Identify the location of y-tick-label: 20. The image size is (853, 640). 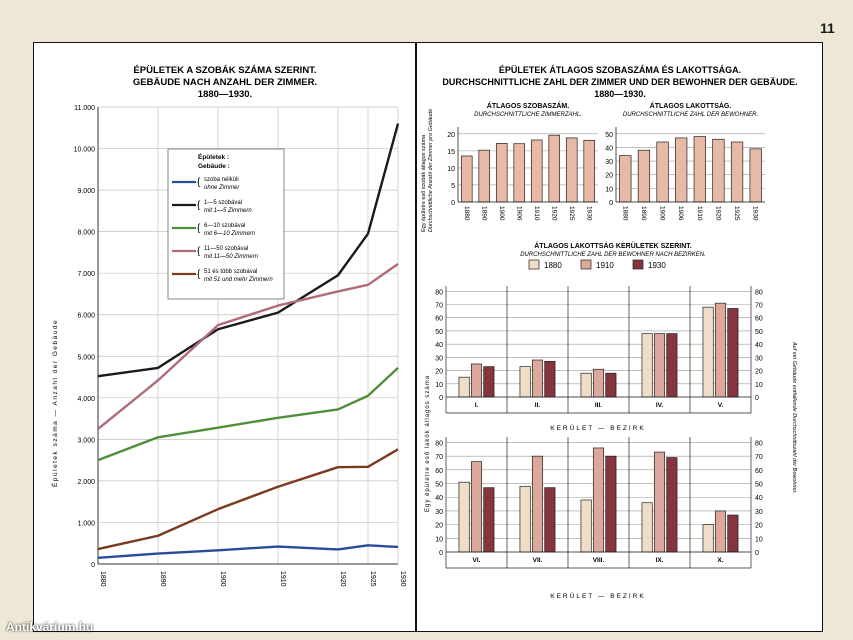
(451, 135).